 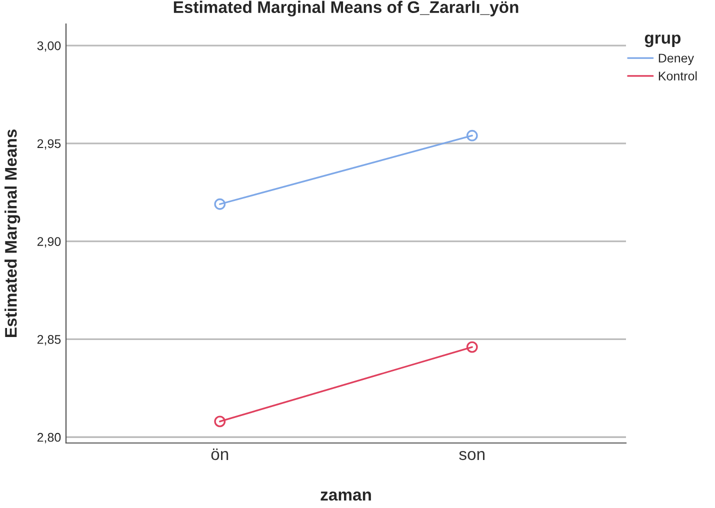 I want to click on chart-title: Estimated Marginal Means of G_Zararlı_yön, so click(x=346, y=8).